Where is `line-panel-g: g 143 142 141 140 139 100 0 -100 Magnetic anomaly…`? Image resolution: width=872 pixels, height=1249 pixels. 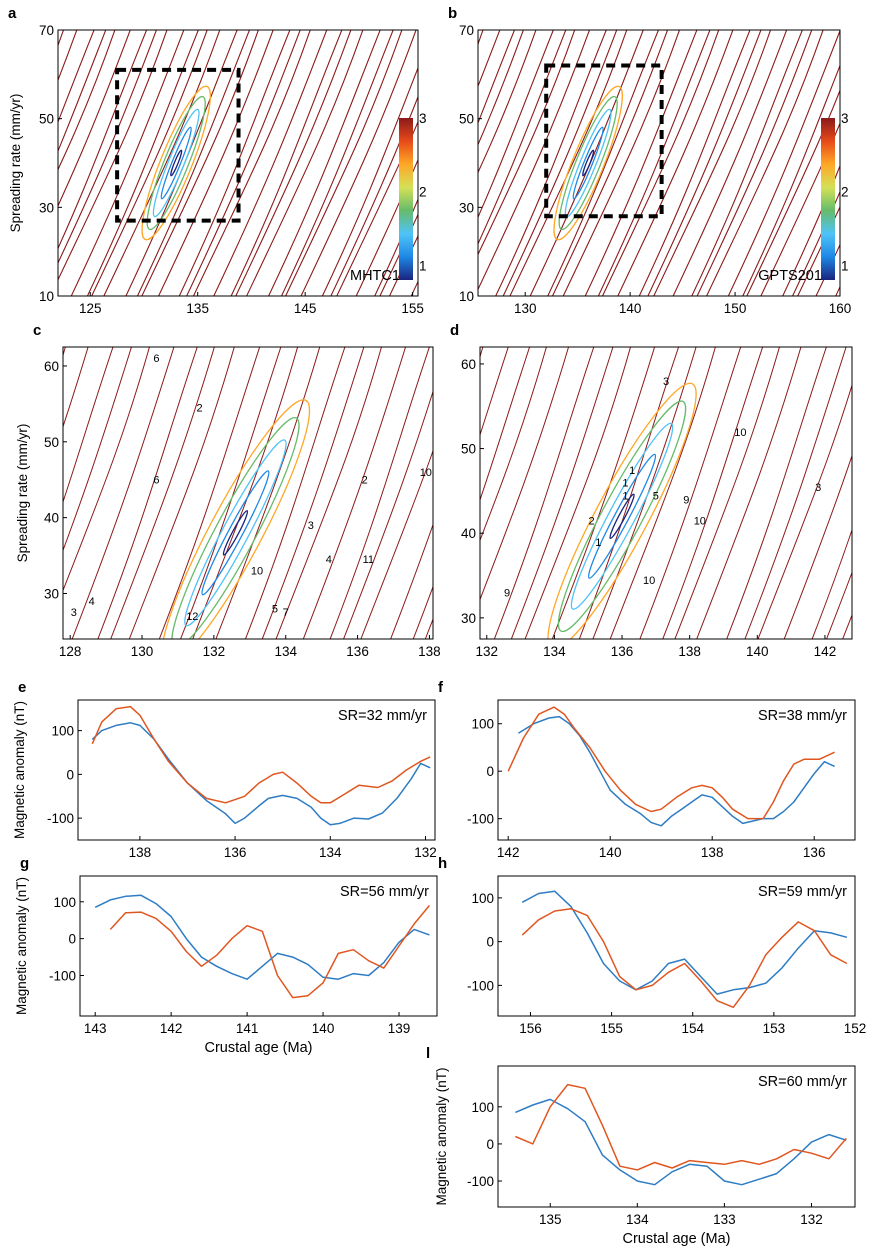
line-panel-g: g 143 142 141 140 139 100 0 -100 Magnetic anomaly… is located at coordinates (226, 955).